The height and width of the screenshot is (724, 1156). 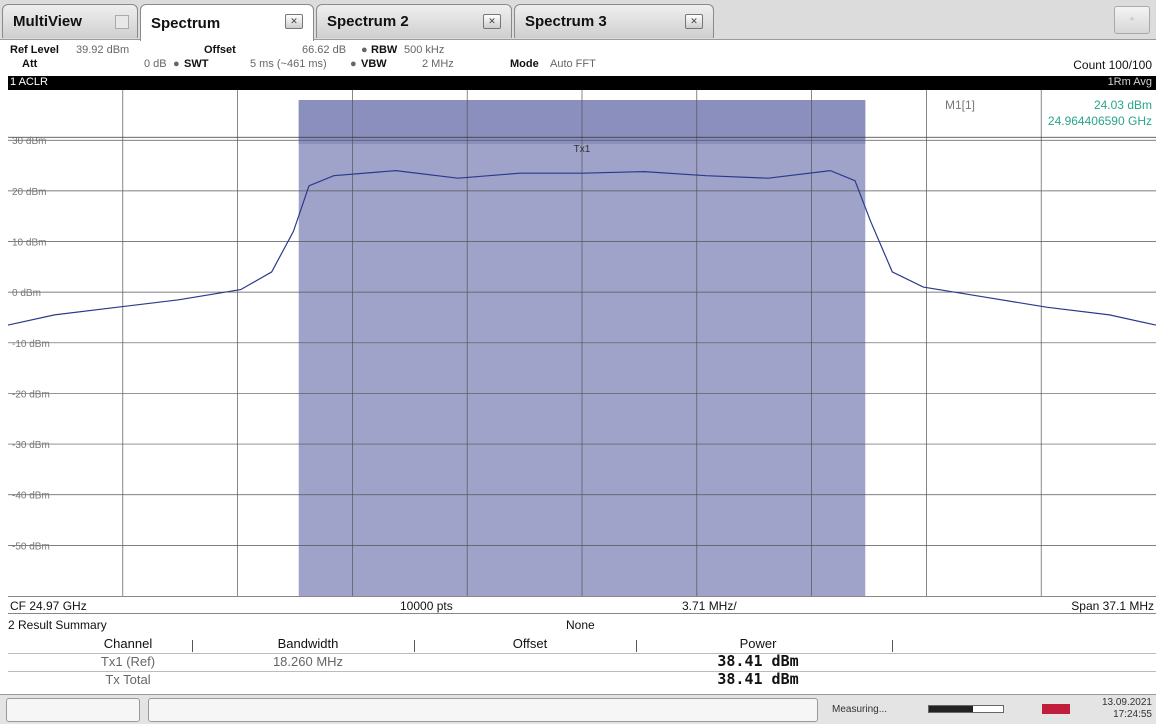 I want to click on vbw-value: 2 MHz, so click(x=438, y=64).